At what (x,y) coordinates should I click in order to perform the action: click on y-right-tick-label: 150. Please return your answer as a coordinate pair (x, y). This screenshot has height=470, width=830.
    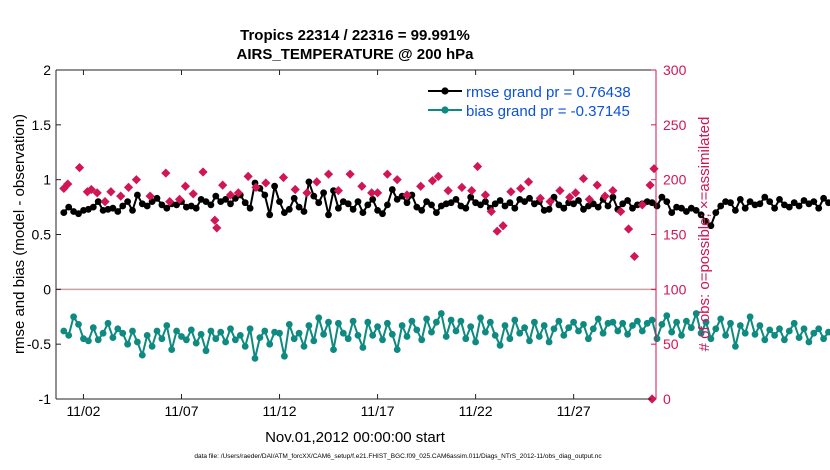
    Looking at the image, I should click on (675, 235).